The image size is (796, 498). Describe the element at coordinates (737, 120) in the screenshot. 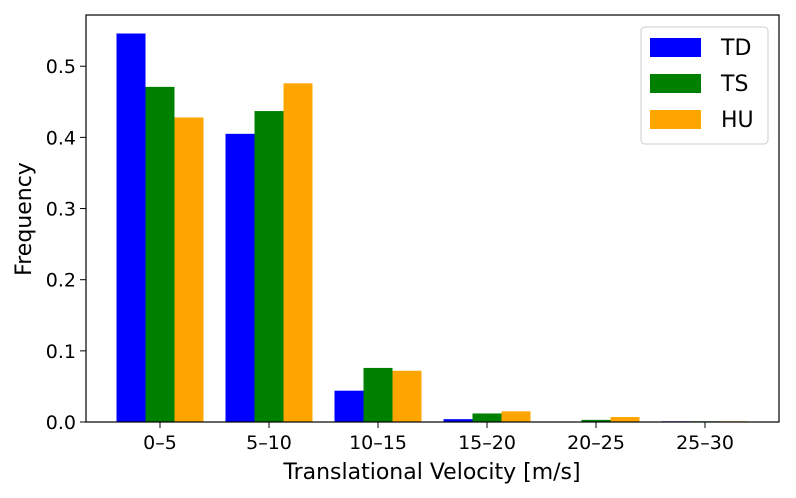

I see `legend-label-hu: HU` at that location.